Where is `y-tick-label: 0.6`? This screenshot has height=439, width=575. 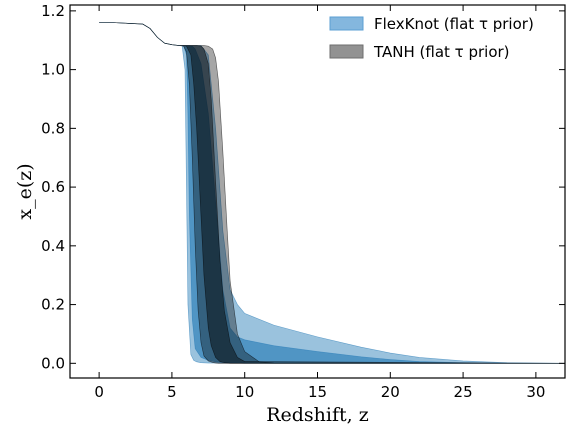
y-tick-label: 0.6 is located at coordinates (53, 187).